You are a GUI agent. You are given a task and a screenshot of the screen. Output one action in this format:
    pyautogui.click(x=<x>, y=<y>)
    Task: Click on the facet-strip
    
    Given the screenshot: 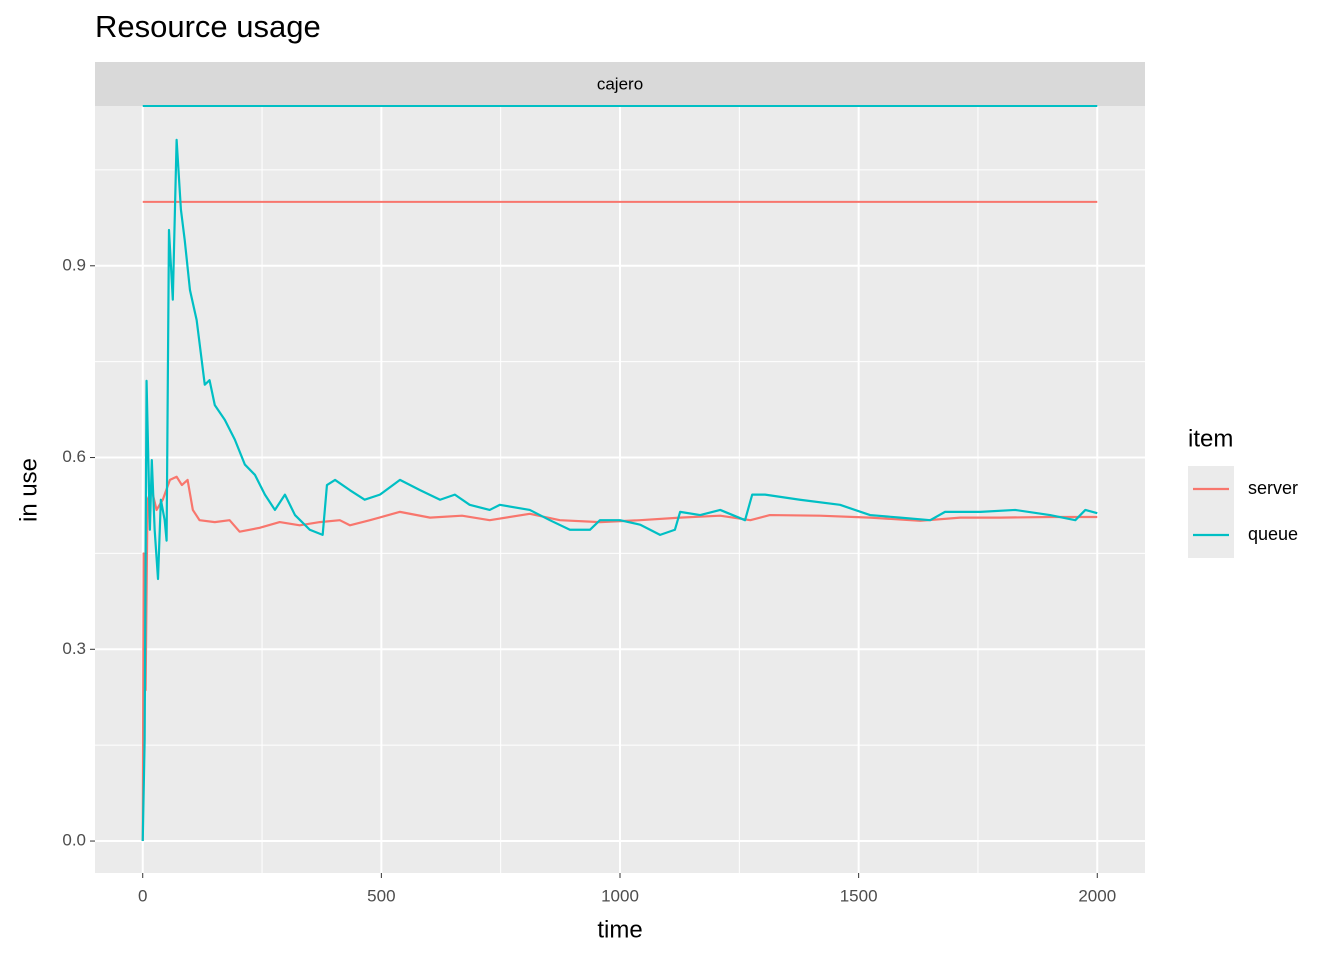 What is the action you would take?
    pyautogui.click(x=620, y=84)
    